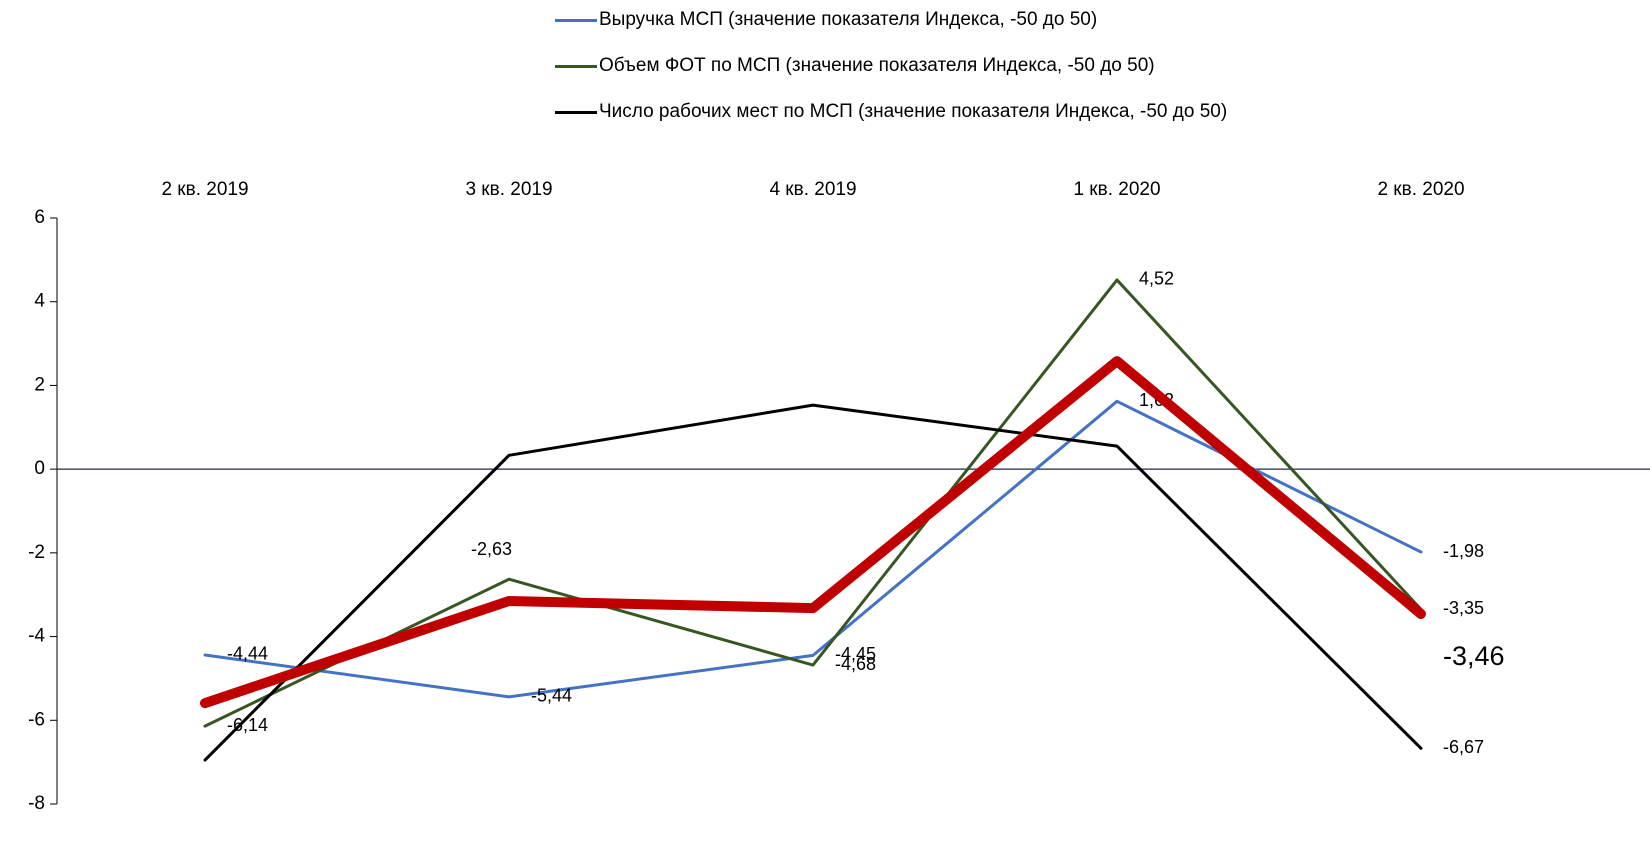  Describe the element at coordinates (1474, 656) in the screenshot. I see `data-label: -3,46` at that location.